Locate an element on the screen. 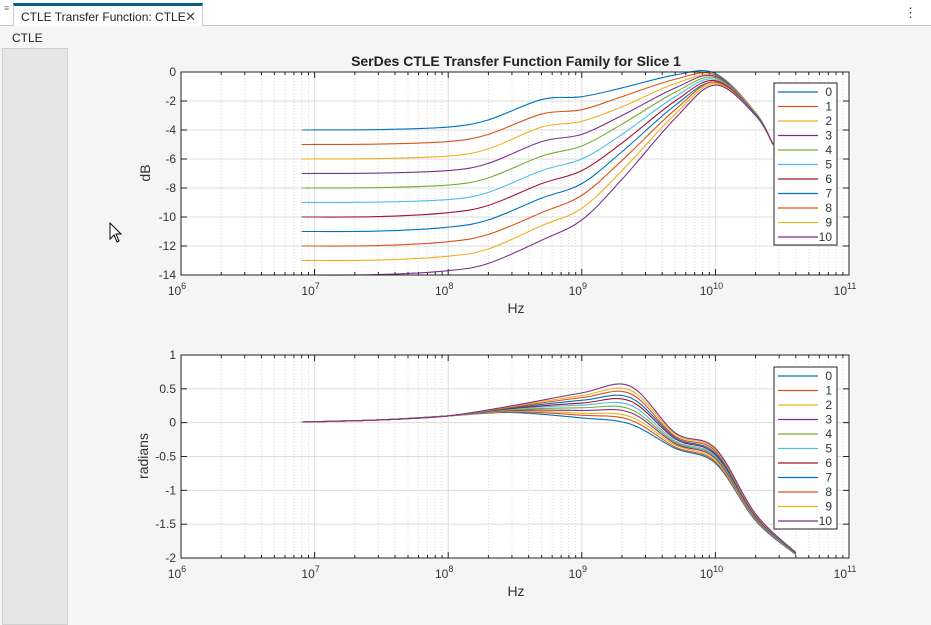  y-tick-label: -8 is located at coordinates (170, 188).